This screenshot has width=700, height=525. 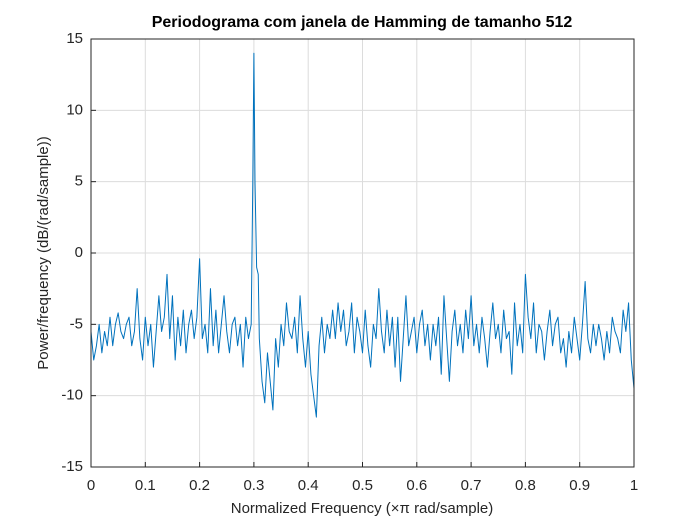 I want to click on x-tick-label: 1, so click(x=634, y=485).